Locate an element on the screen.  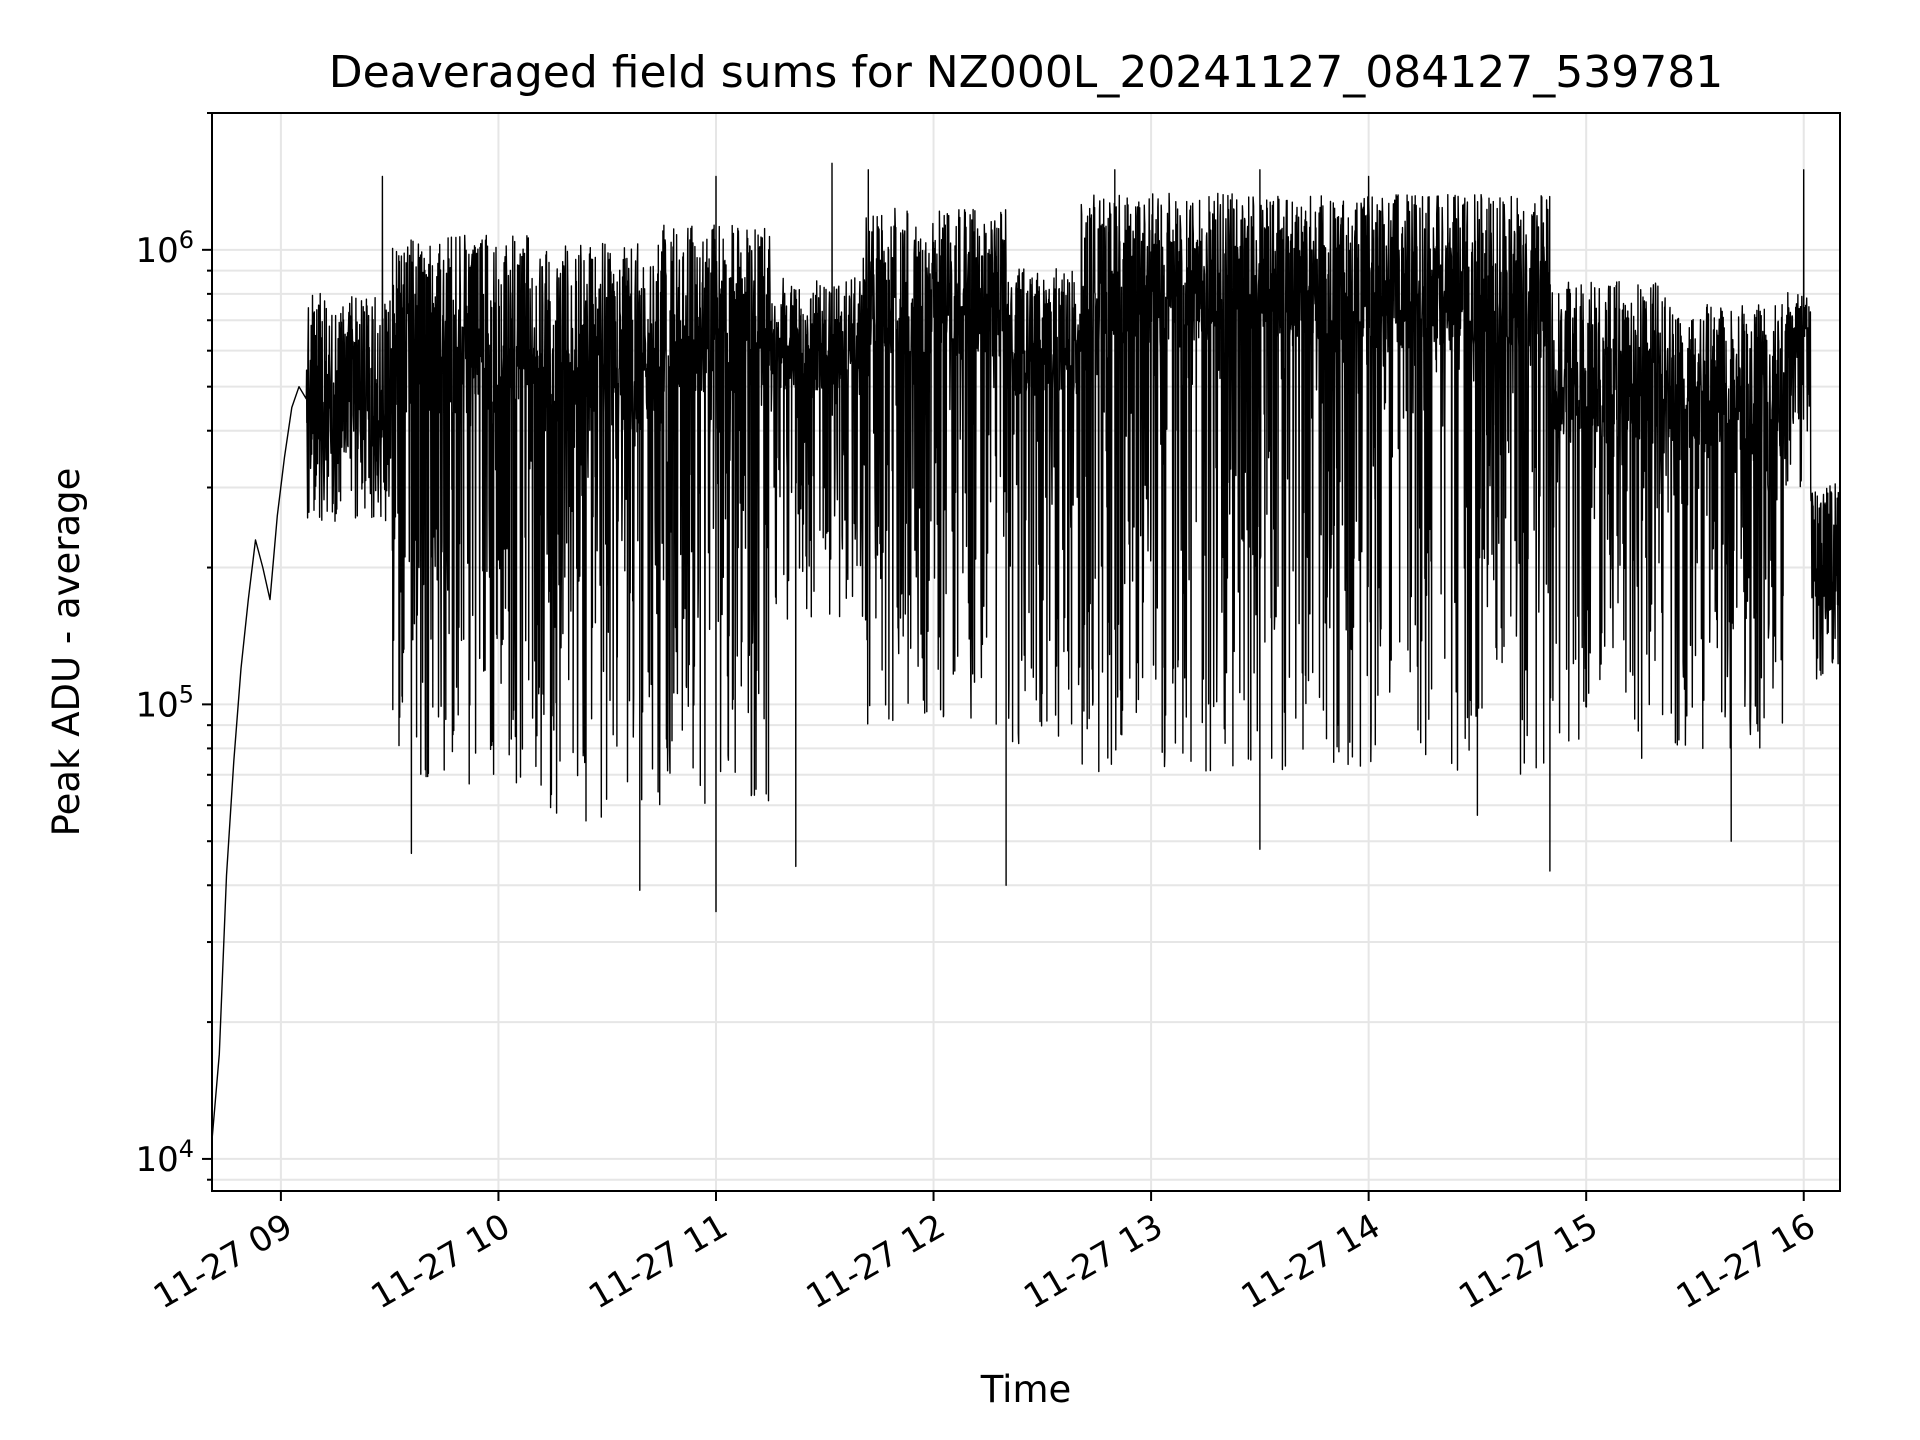
y-tick-label: 10⁶ is located at coordinates (164, 248).